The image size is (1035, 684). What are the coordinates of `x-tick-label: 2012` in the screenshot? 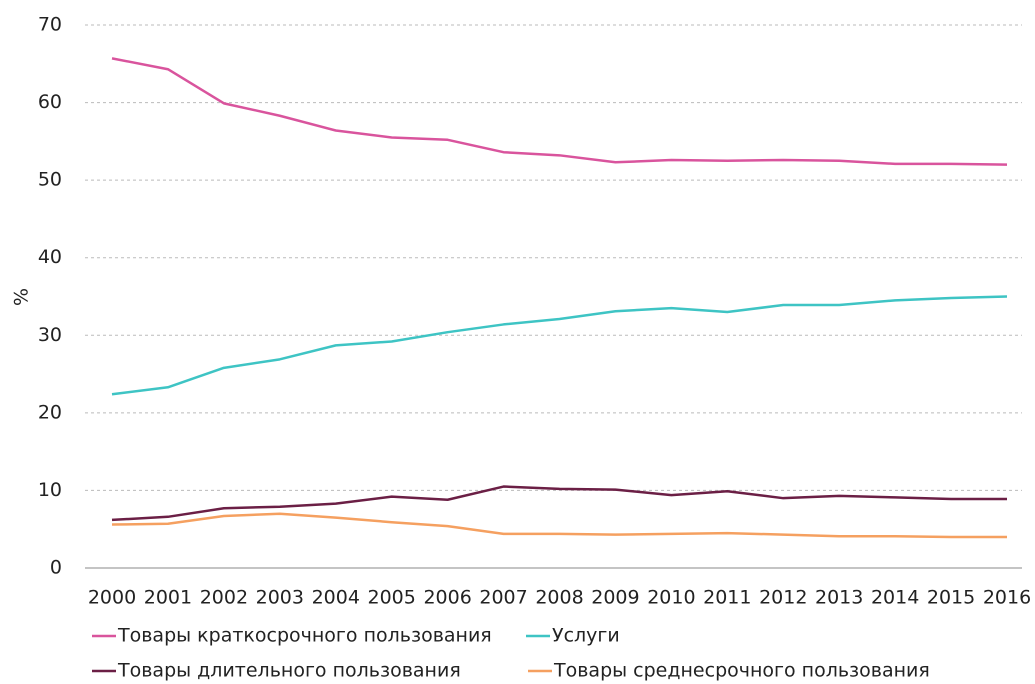 It's located at (783, 598).